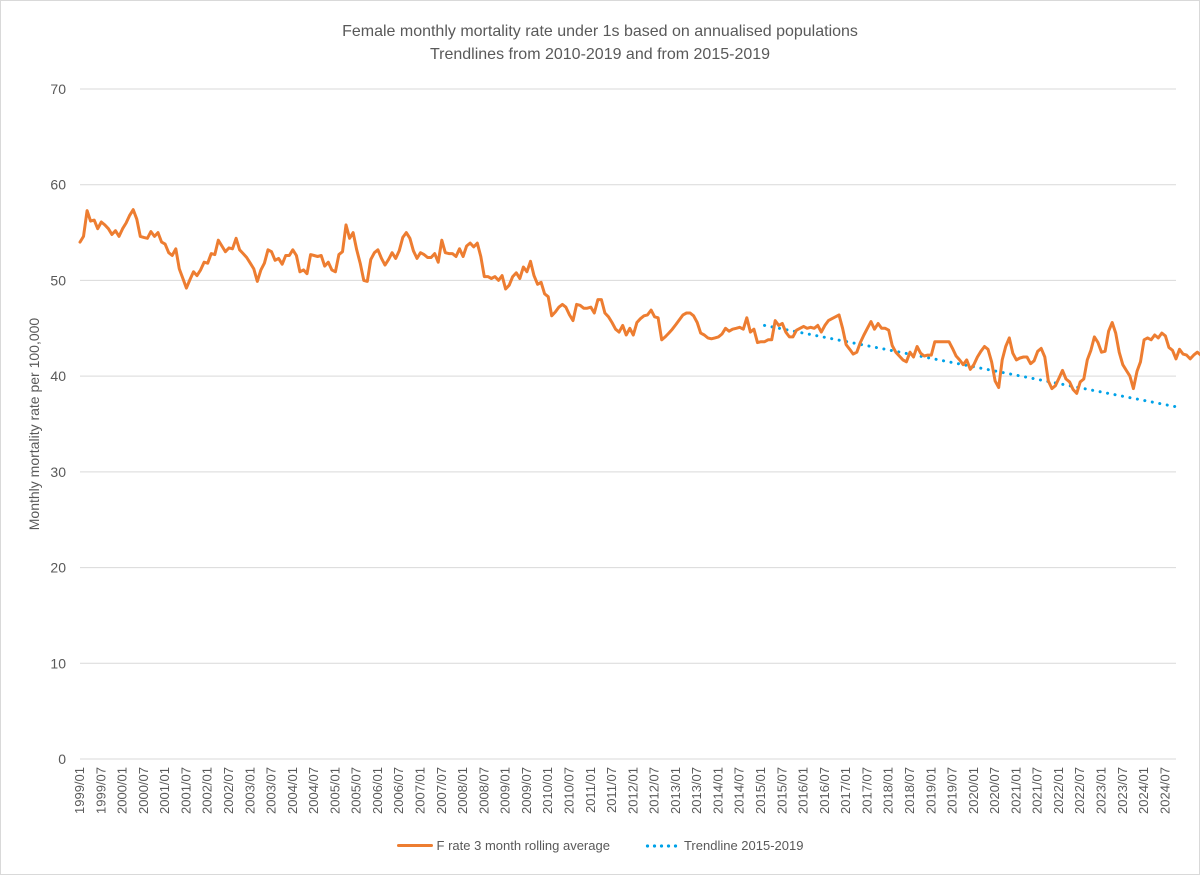  What do you see at coordinates (249, 790) in the screenshot?
I see `x-tick-label: 2003/01` at bounding box center [249, 790].